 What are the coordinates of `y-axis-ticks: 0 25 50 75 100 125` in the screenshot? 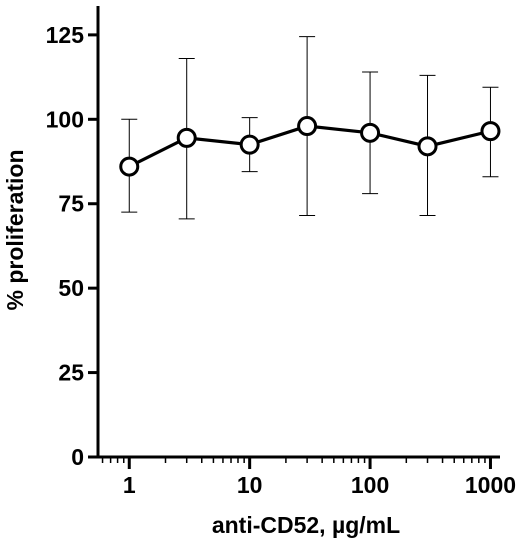 It's located at (72, 246).